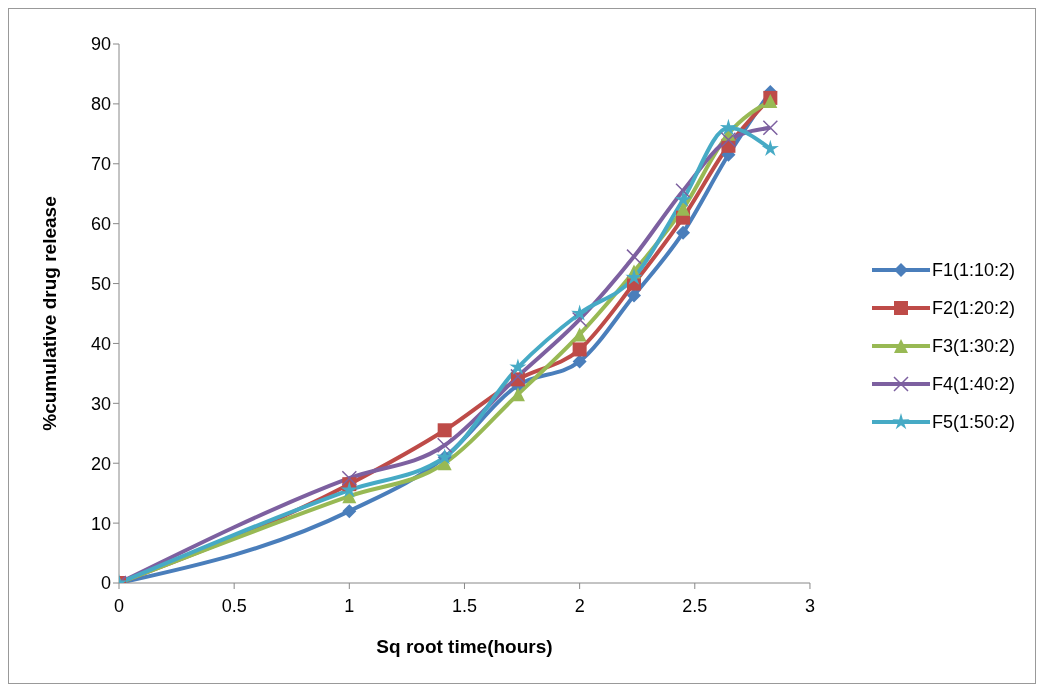 Image resolution: width=1044 pixels, height=692 pixels. Describe the element at coordinates (579, 605) in the screenshot. I see `x-tick-label: 2` at that location.